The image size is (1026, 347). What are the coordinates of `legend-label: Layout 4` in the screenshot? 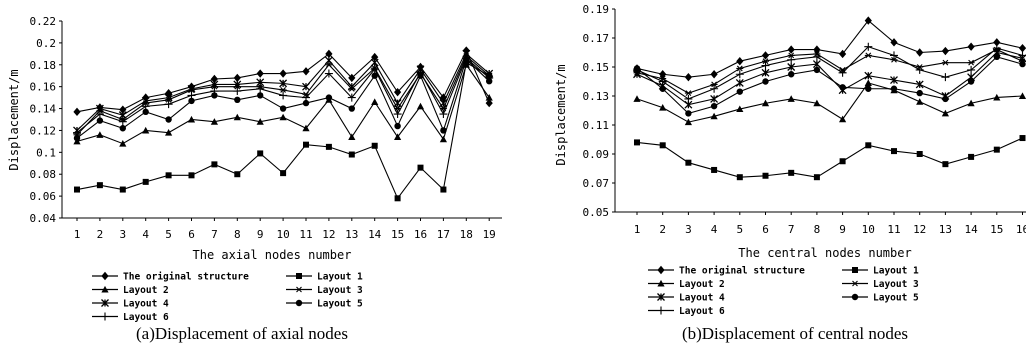 It's located at (702, 298).